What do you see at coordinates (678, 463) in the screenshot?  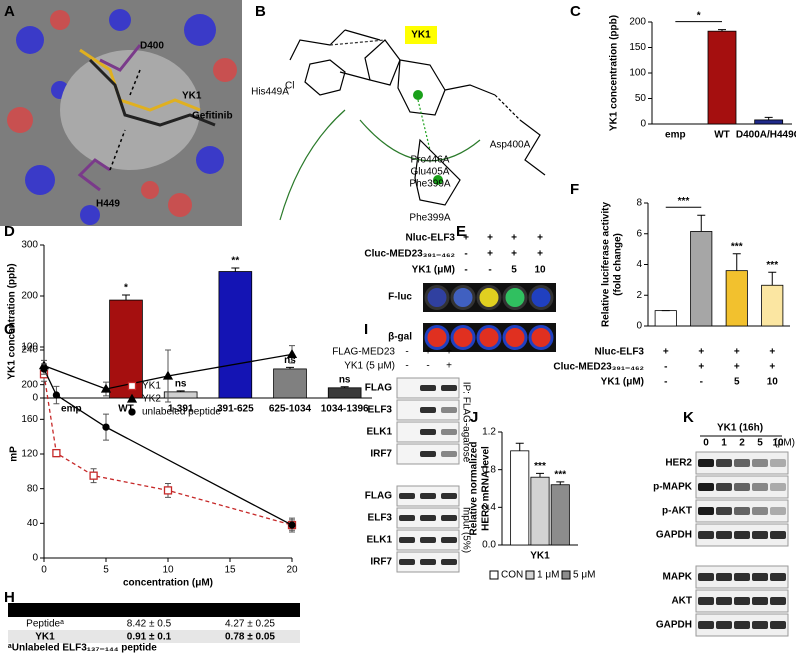 I see `row-label: HER2` at bounding box center [678, 463].